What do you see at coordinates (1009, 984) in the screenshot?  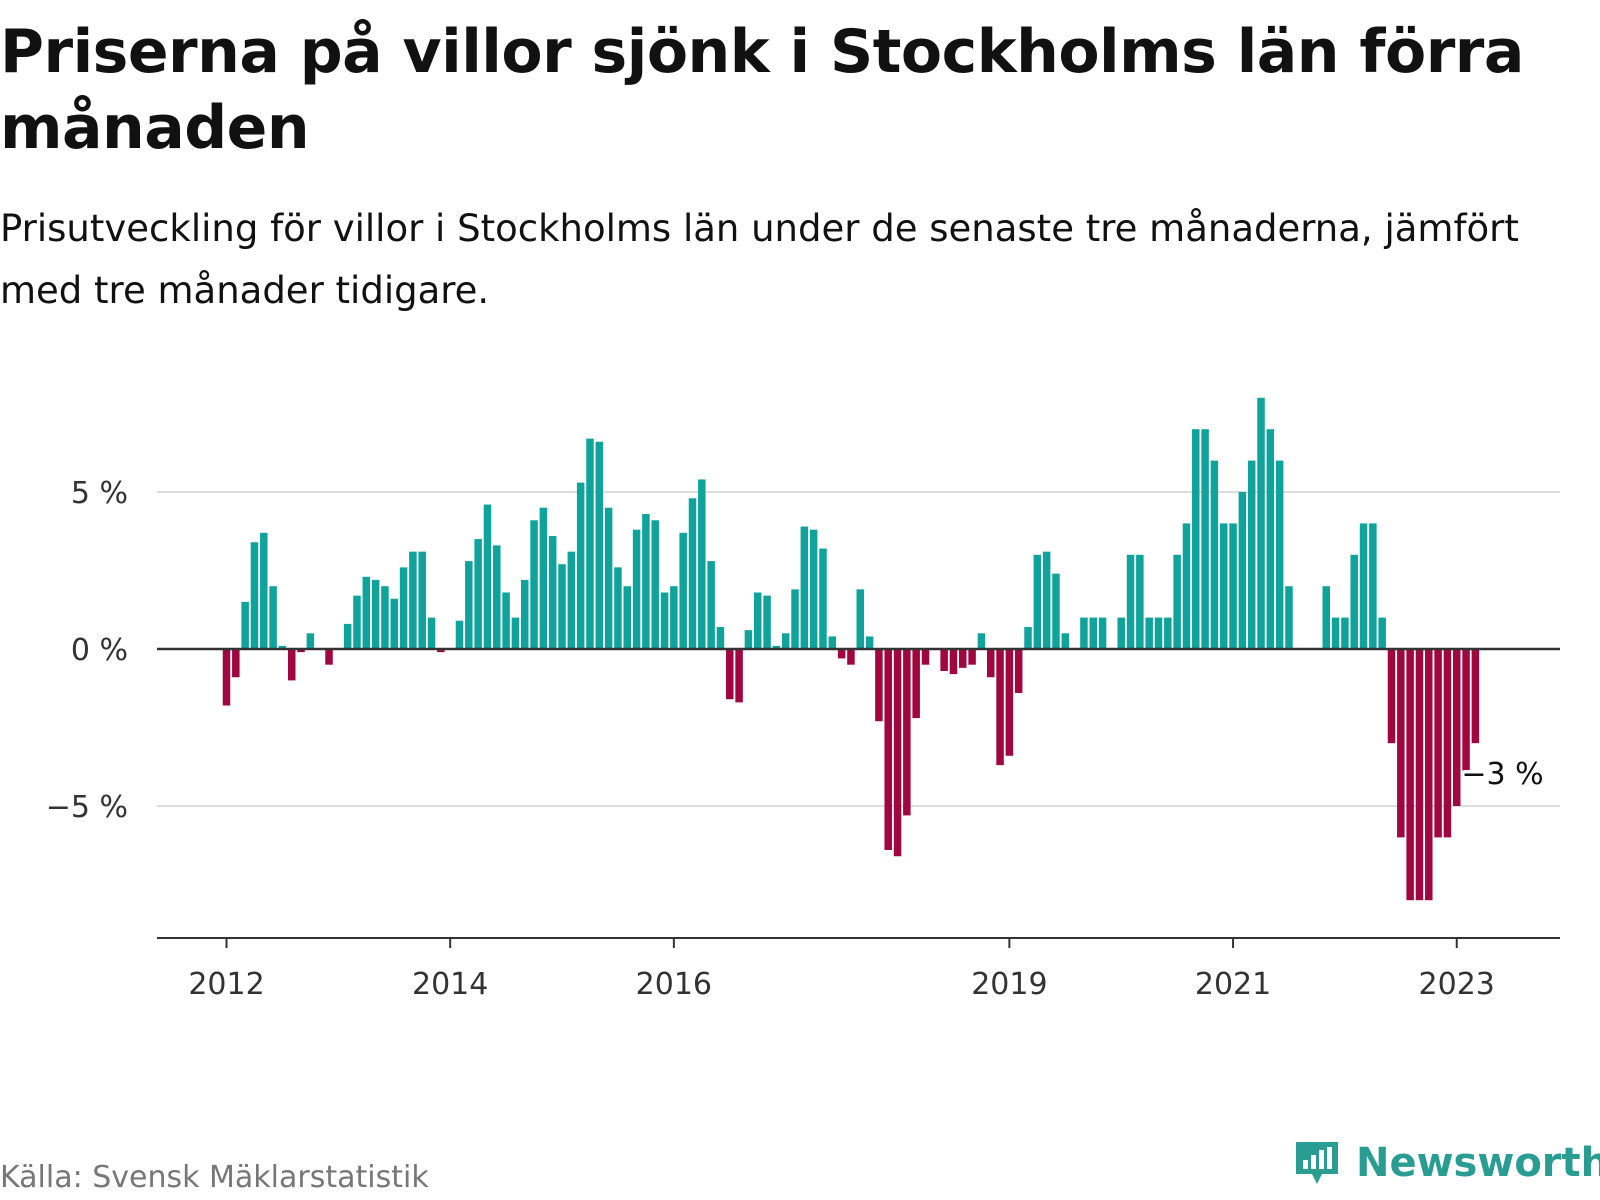 I see `x-tick-label: 2019` at bounding box center [1009, 984].